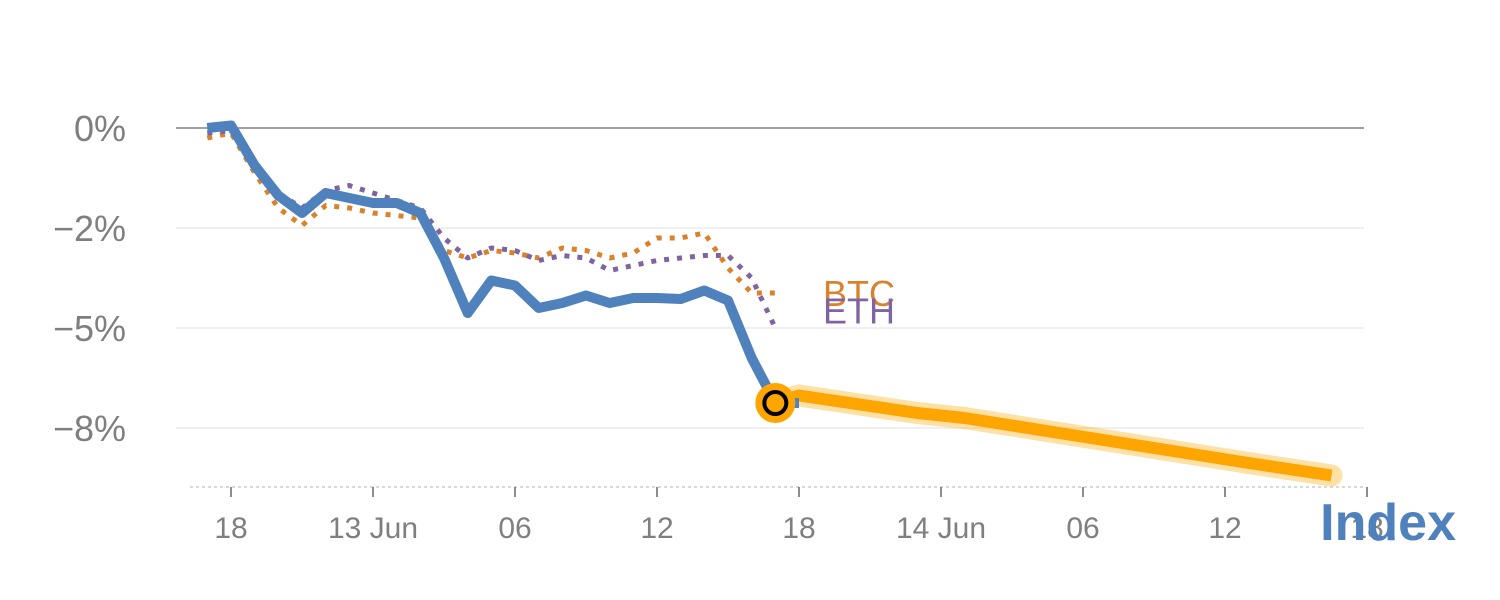 The image size is (1500, 600). I want to click on marker-center, so click(775, 403).